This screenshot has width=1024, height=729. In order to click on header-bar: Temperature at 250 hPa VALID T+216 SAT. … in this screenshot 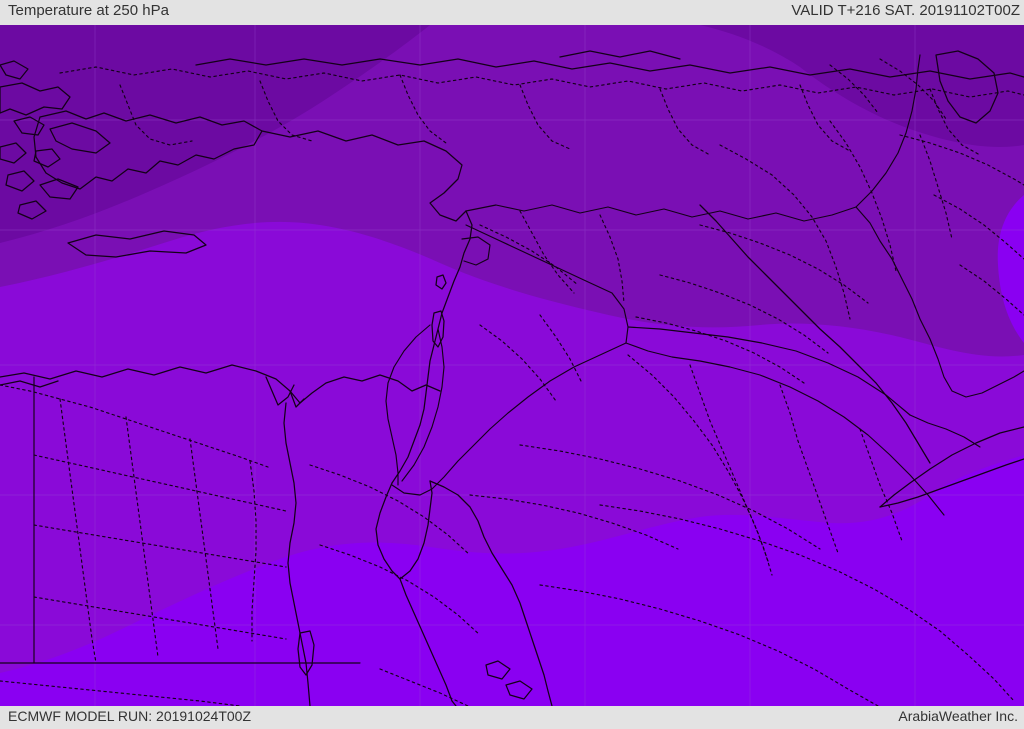, I will do `click(512, 12)`.